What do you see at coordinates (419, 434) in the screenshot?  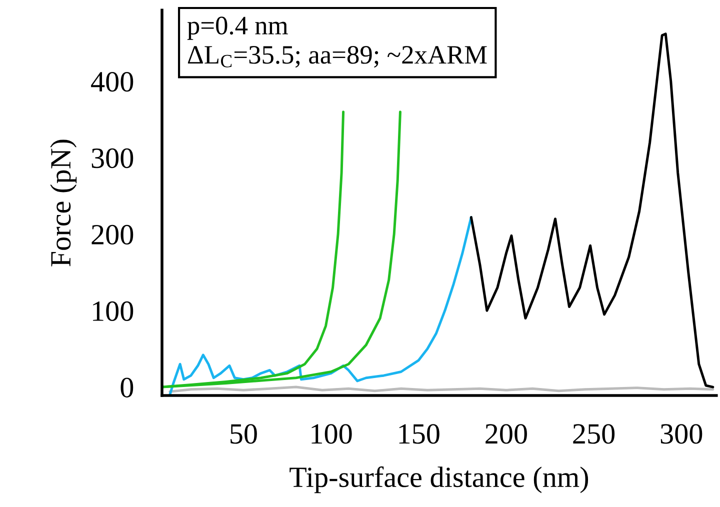 I see `x-tick-label: 150` at bounding box center [419, 434].